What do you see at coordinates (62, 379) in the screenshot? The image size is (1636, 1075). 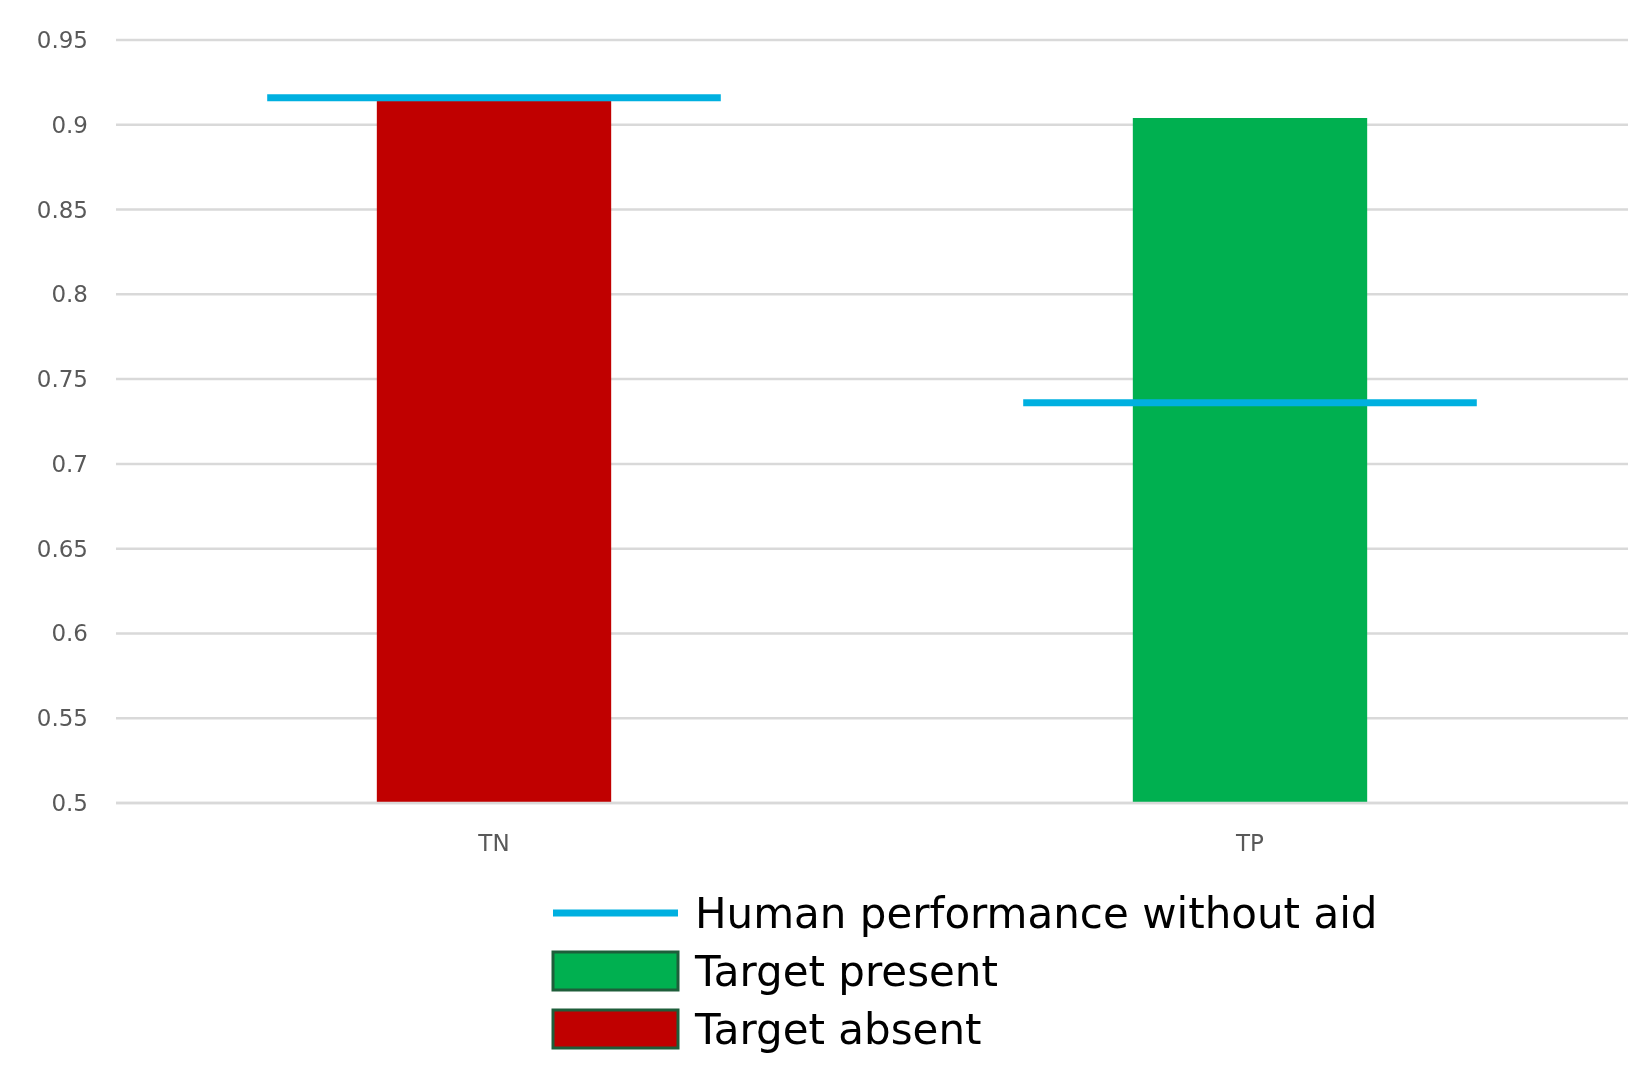 I see `y-tick-label: 0.75` at bounding box center [62, 379].